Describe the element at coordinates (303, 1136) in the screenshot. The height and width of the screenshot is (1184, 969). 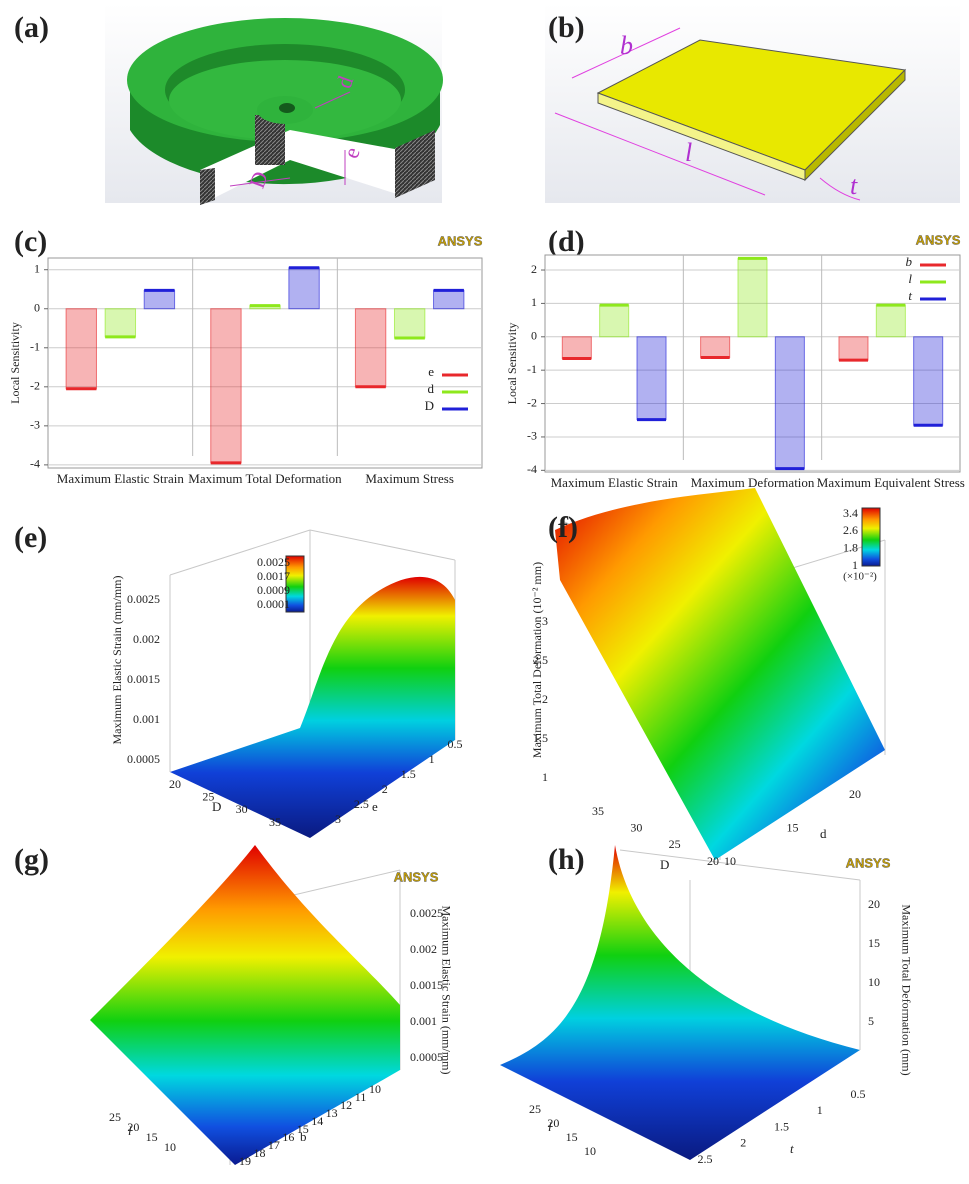
I see `y-axis-label: b` at that location.